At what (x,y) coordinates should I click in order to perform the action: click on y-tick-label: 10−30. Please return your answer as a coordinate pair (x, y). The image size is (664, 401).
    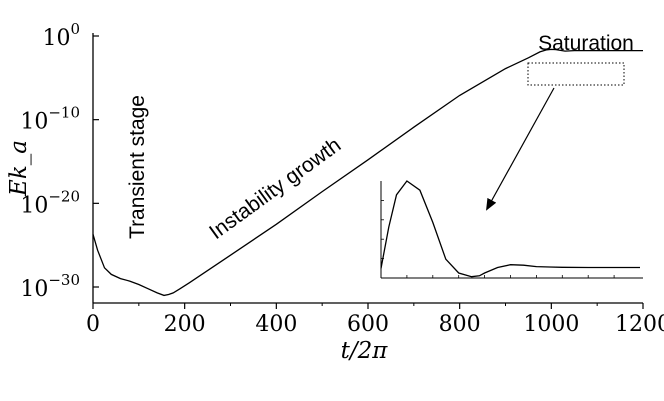
    Looking at the image, I should click on (50, 286).